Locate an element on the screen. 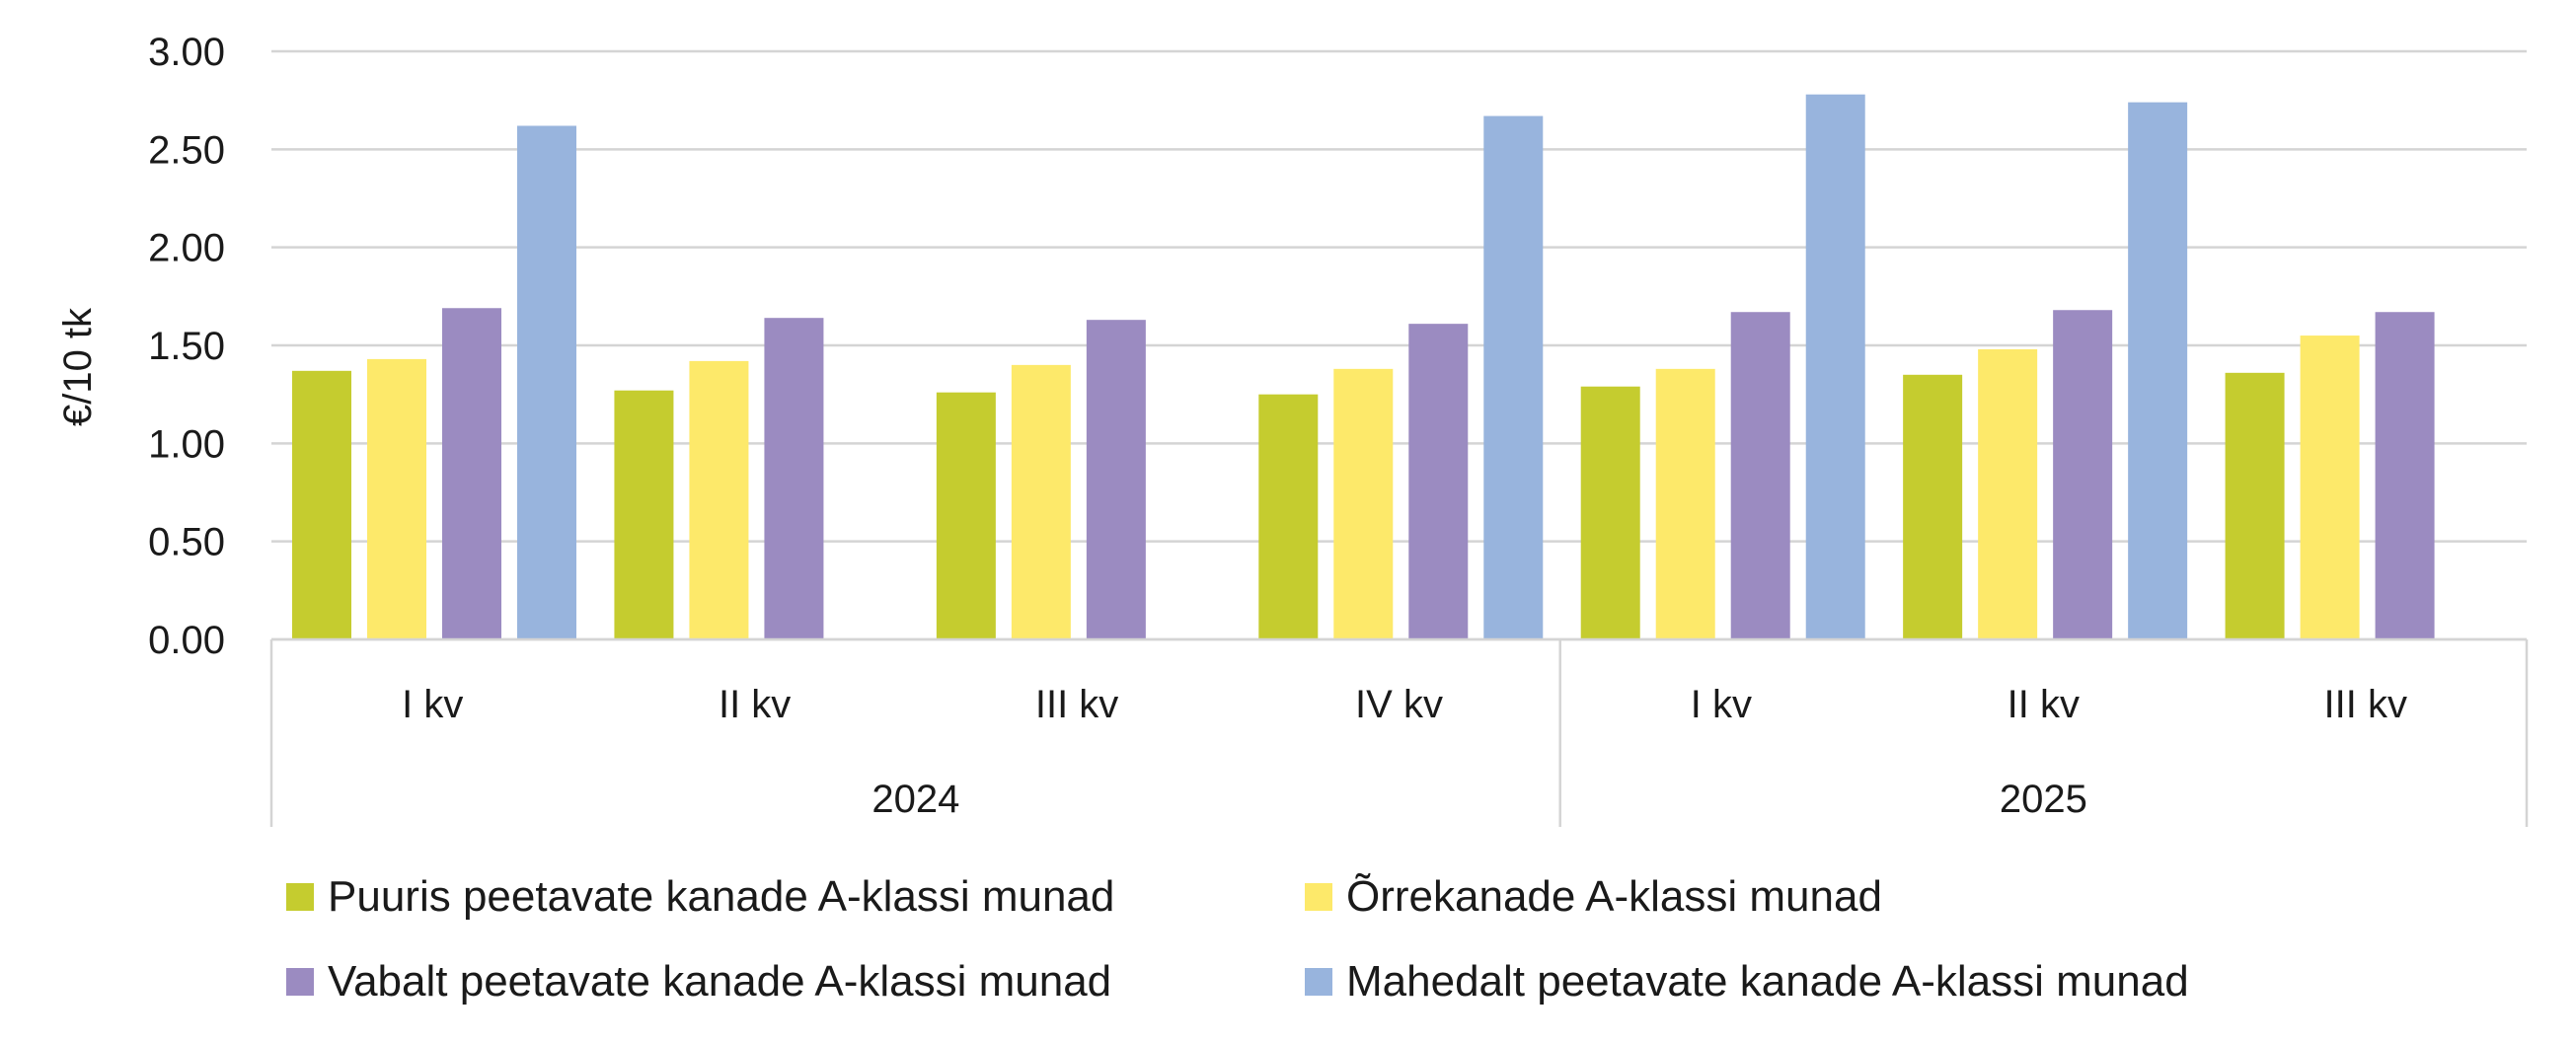 Image resolution: width=2576 pixels, height=1044 pixels. legend-label: Mahedalt peetavate kanade A-klassi munad is located at coordinates (1767, 981).